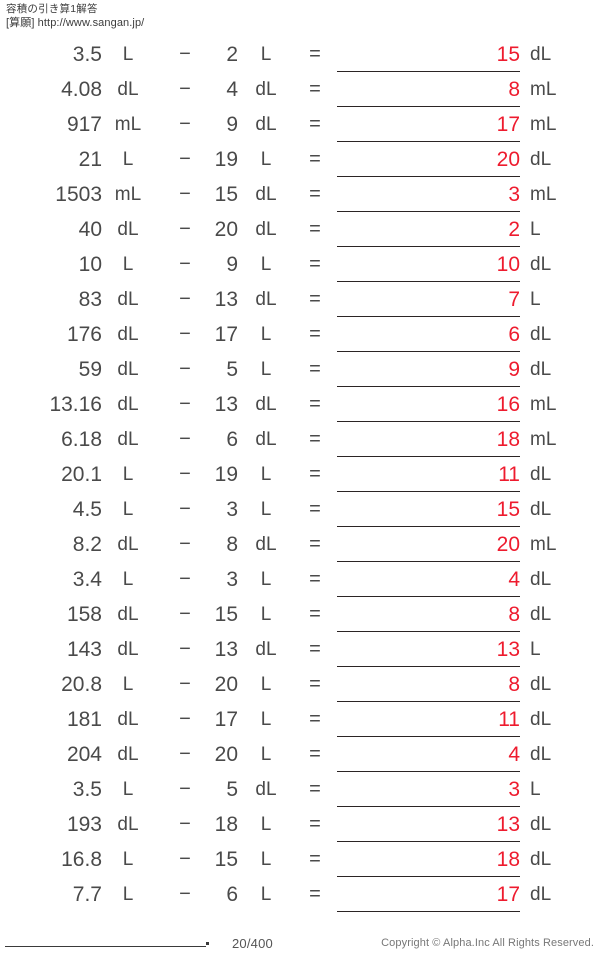 The image size is (600, 962). I want to click on problem-row: 917 mL − 9 dL = 17 mL, so click(300, 125).